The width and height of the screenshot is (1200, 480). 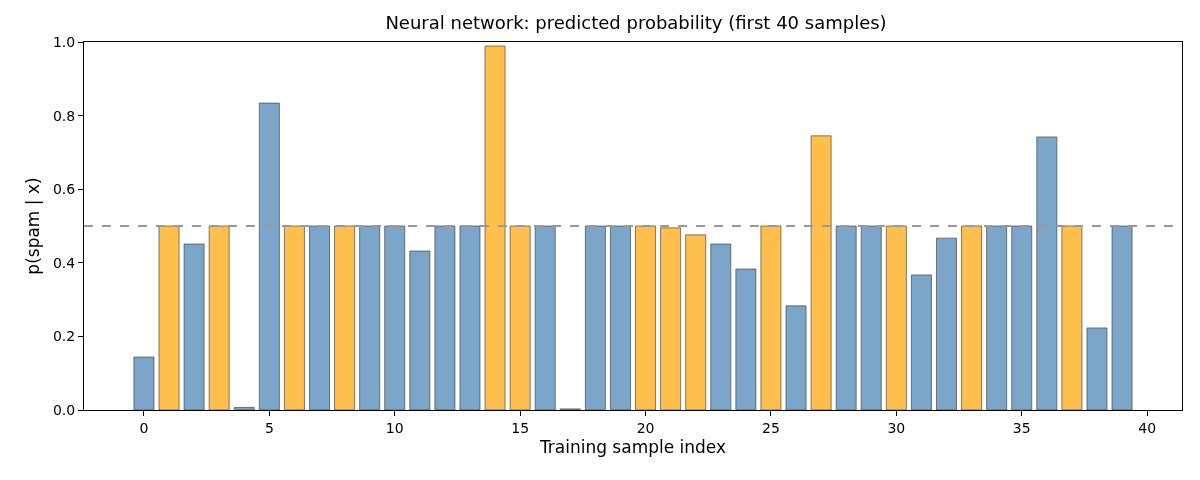 I want to click on x-axis-title: Training sample index, so click(x=632, y=447).